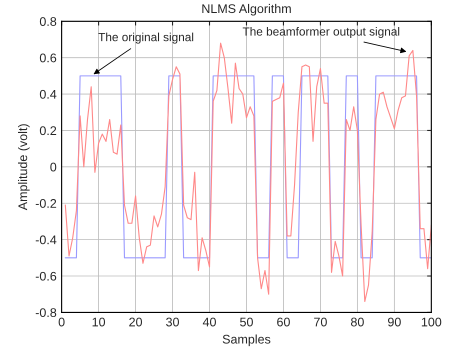 The width and height of the screenshot is (474, 355). Describe the element at coordinates (99, 322) in the screenshot. I see `x-tick-label: 10` at that location.